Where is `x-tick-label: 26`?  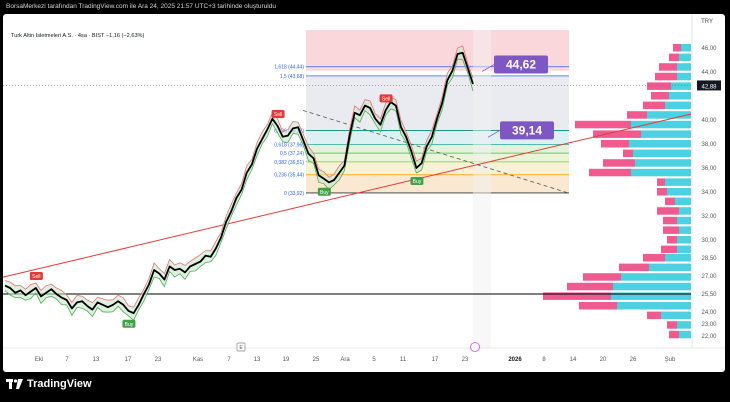 x-tick-label: 26 is located at coordinates (633, 360).